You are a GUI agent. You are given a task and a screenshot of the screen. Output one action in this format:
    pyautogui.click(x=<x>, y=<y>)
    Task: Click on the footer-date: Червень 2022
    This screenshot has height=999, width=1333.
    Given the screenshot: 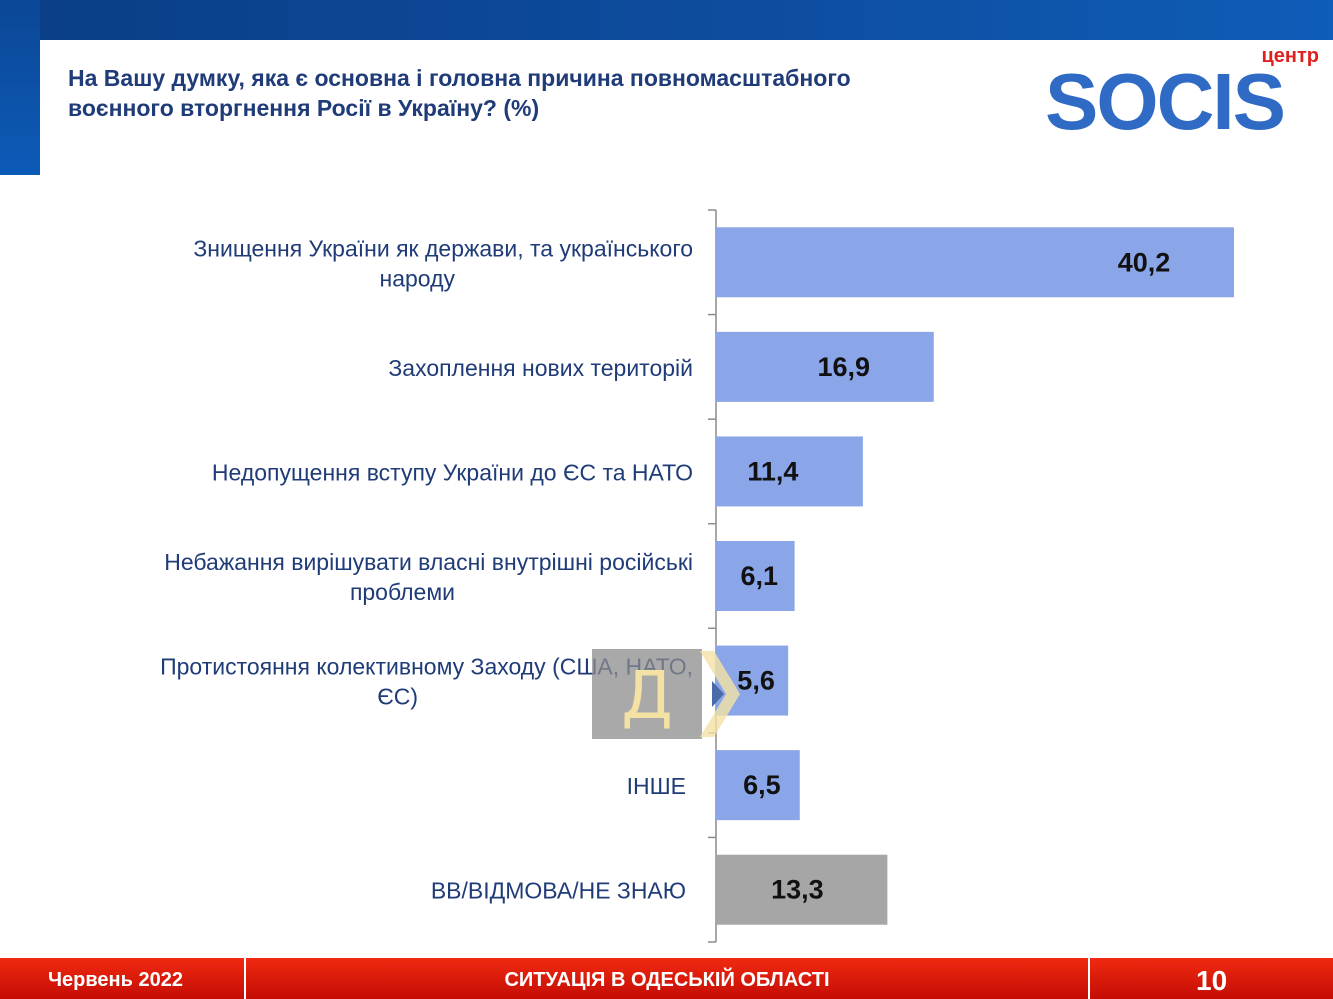 What is the action you would take?
    pyautogui.click(x=115, y=980)
    